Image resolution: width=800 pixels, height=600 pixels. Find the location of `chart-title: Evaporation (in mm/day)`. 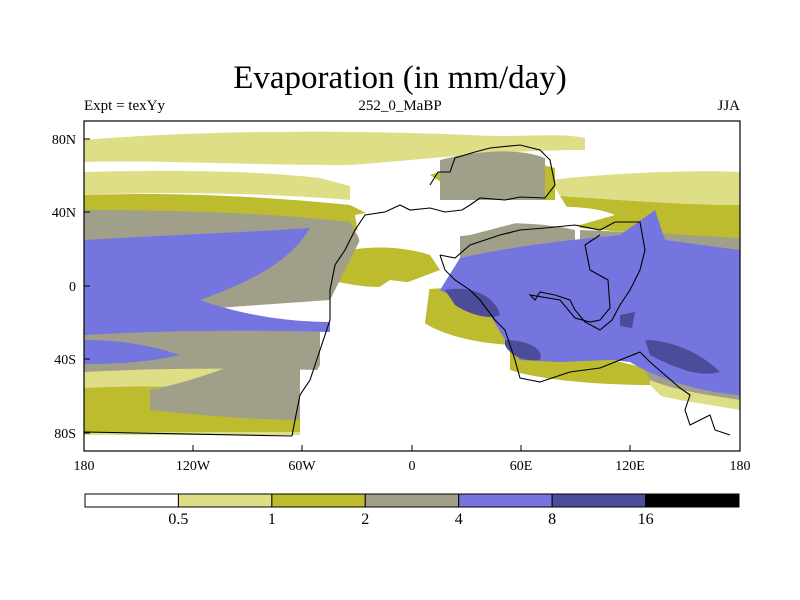

chart-title: Evaporation (in mm/day) is located at coordinates (400, 78).